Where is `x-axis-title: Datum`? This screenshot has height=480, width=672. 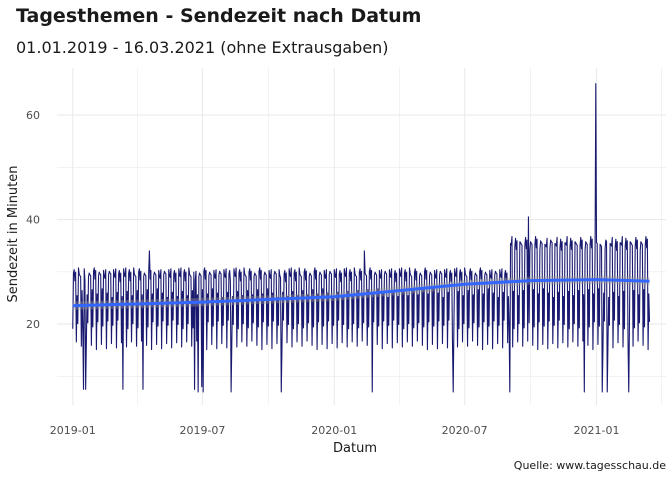 x-axis-title: Datum is located at coordinates (355, 448).